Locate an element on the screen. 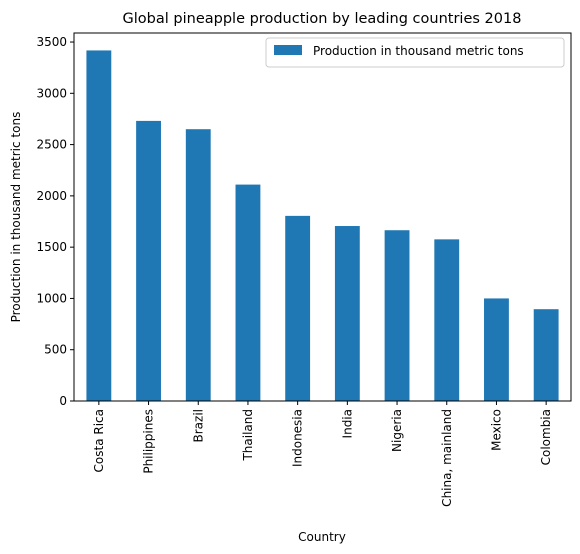 This screenshot has height=554, width=580. x-tick-label: Costa Rica is located at coordinates (99, 440).